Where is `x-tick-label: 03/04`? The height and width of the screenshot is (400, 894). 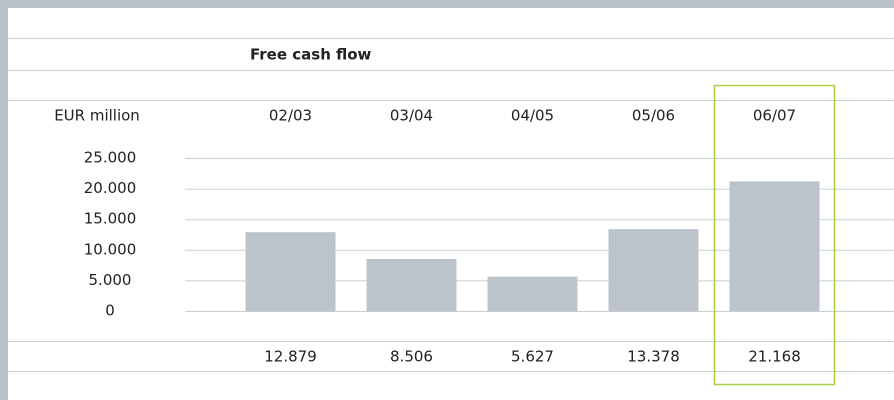 x-tick-label: 03/04 is located at coordinates (411, 116).